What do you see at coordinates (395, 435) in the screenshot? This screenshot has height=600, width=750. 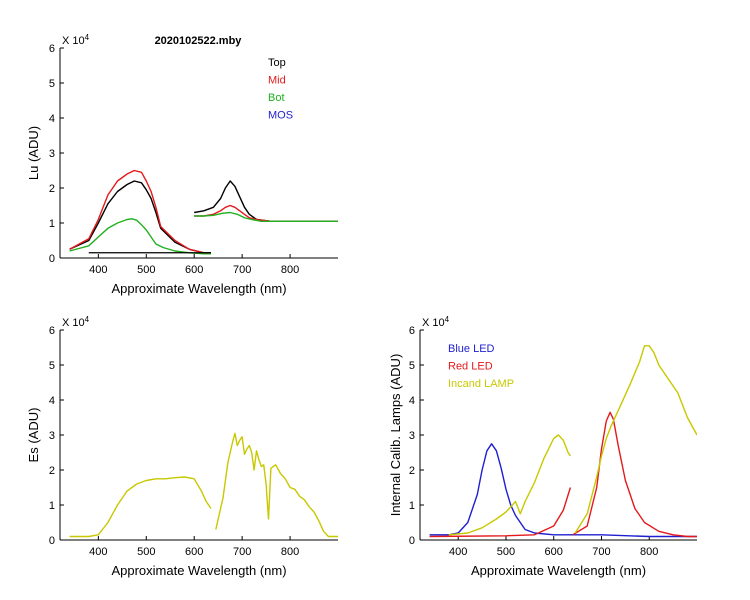 I see `y-axis-label: Internal Calib. Lamps (ADU)` at bounding box center [395, 435].